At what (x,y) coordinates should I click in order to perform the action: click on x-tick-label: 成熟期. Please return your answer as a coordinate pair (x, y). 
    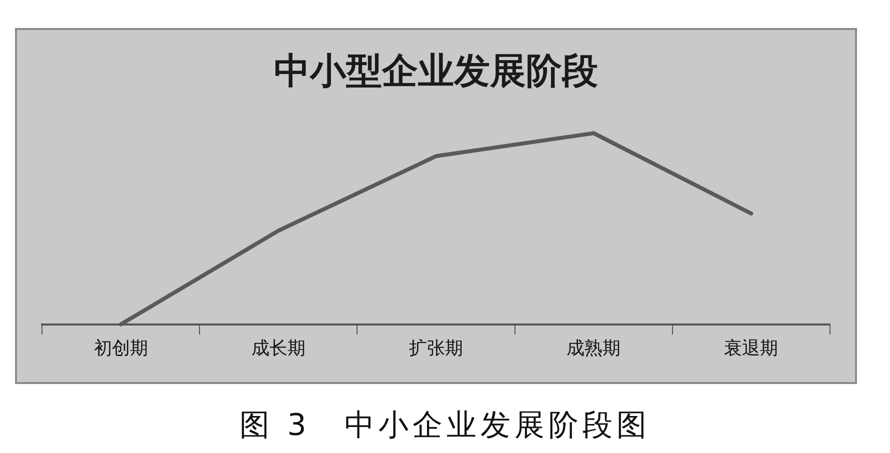
    Looking at the image, I should click on (593, 348).